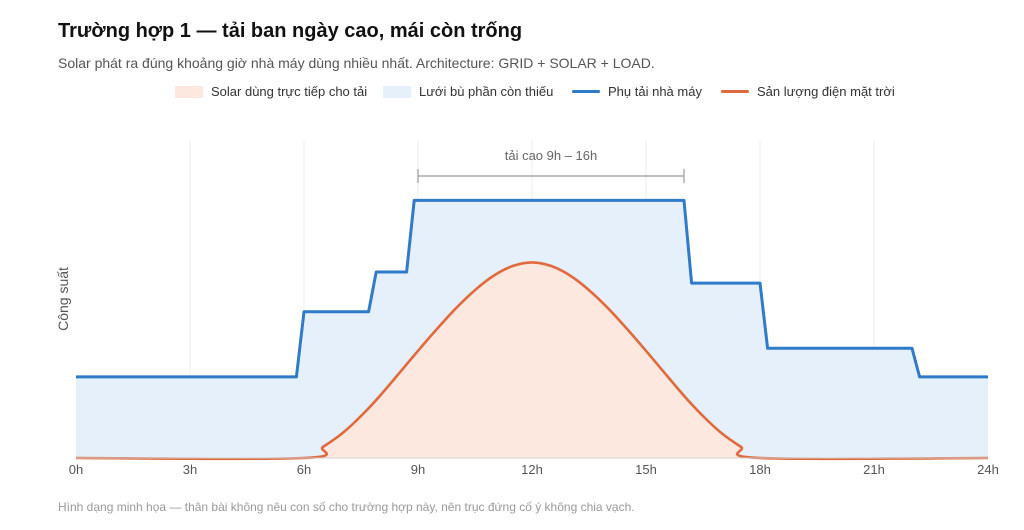 This screenshot has width=1024, height=530. Describe the element at coordinates (551, 155) in the screenshot. I see `annotation-label: tải cao 9h – 16h` at that location.